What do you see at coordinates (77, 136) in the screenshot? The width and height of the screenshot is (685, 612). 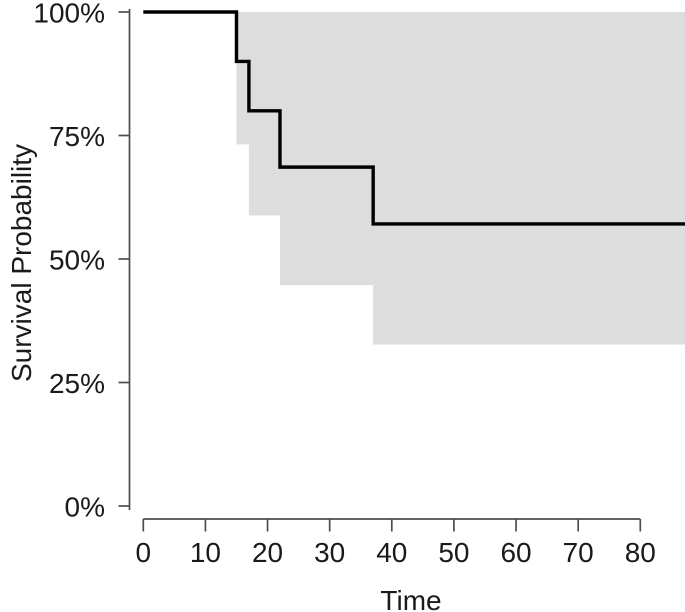 I see `y-tick-label: 75%` at bounding box center [77, 136].